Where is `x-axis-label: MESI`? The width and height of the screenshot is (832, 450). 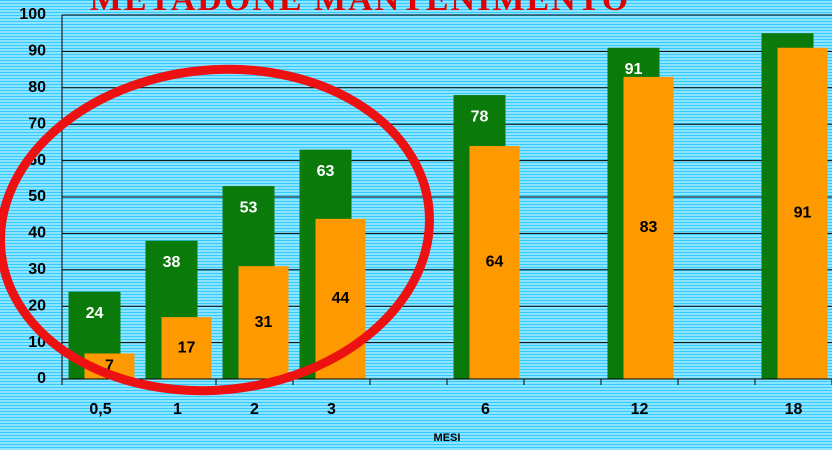 x-axis-label: MESI is located at coordinates (447, 438).